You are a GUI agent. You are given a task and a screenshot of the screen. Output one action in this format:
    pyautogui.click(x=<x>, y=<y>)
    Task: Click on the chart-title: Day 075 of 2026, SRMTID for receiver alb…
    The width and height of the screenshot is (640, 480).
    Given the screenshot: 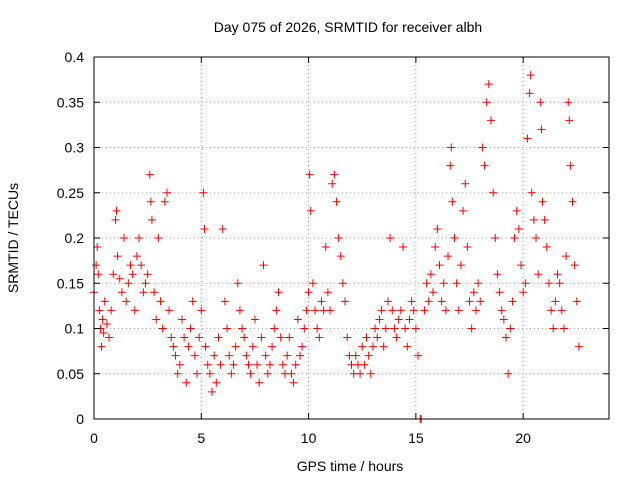 What is the action you would take?
    pyautogui.click(x=348, y=27)
    